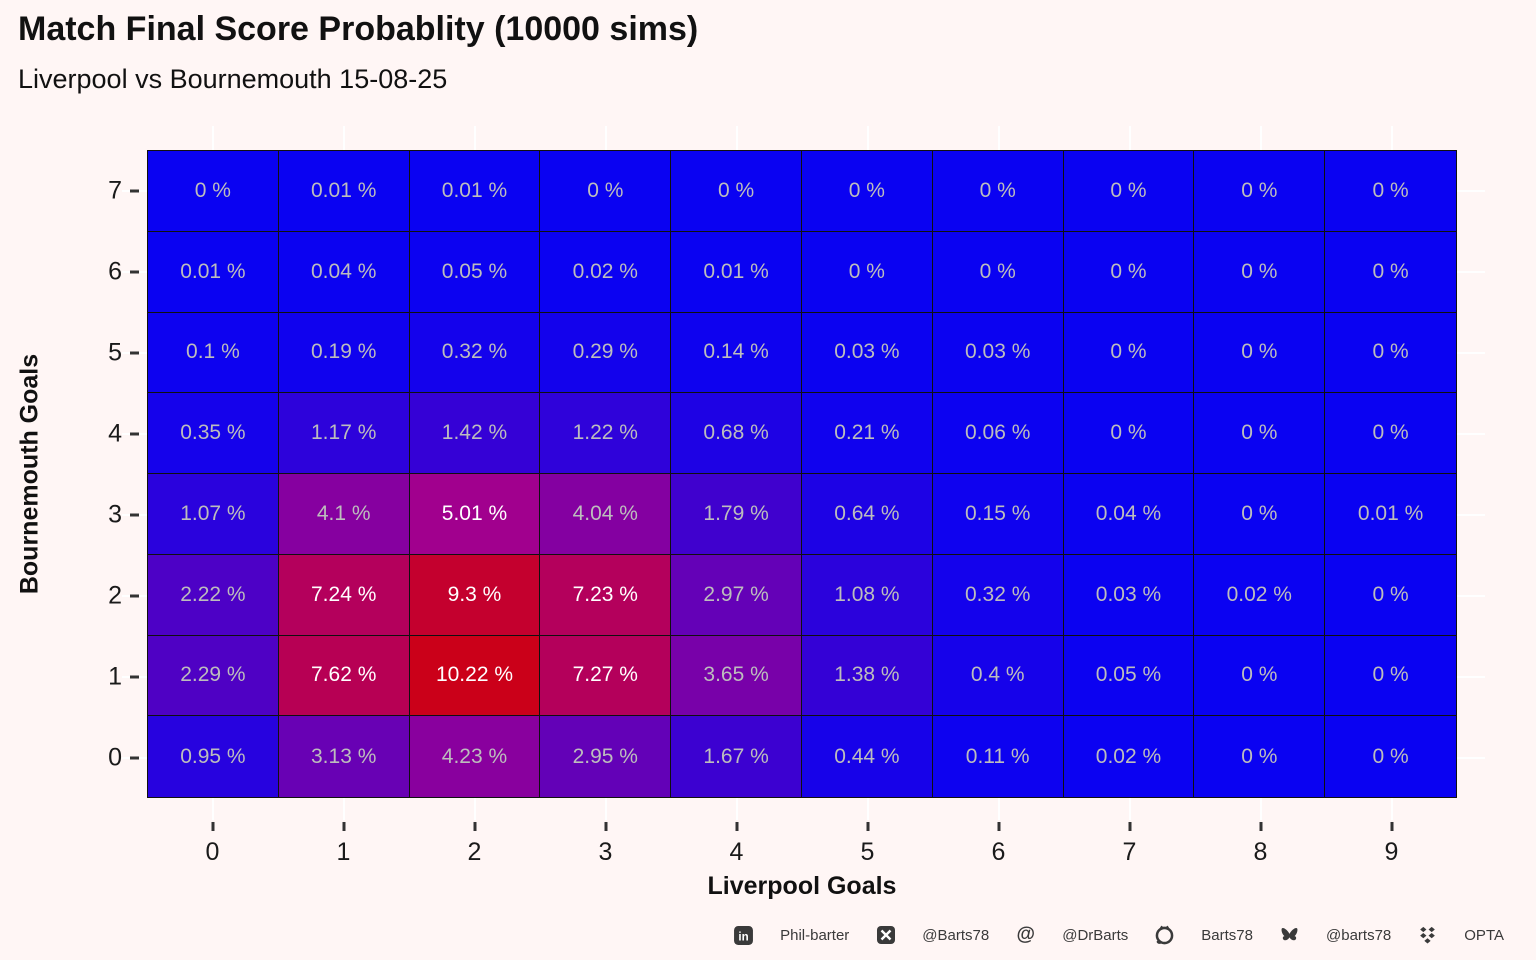  What do you see at coordinates (743, 935) in the screenshot?
I see `linkedin-icon: in` at bounding box center [743, 935].